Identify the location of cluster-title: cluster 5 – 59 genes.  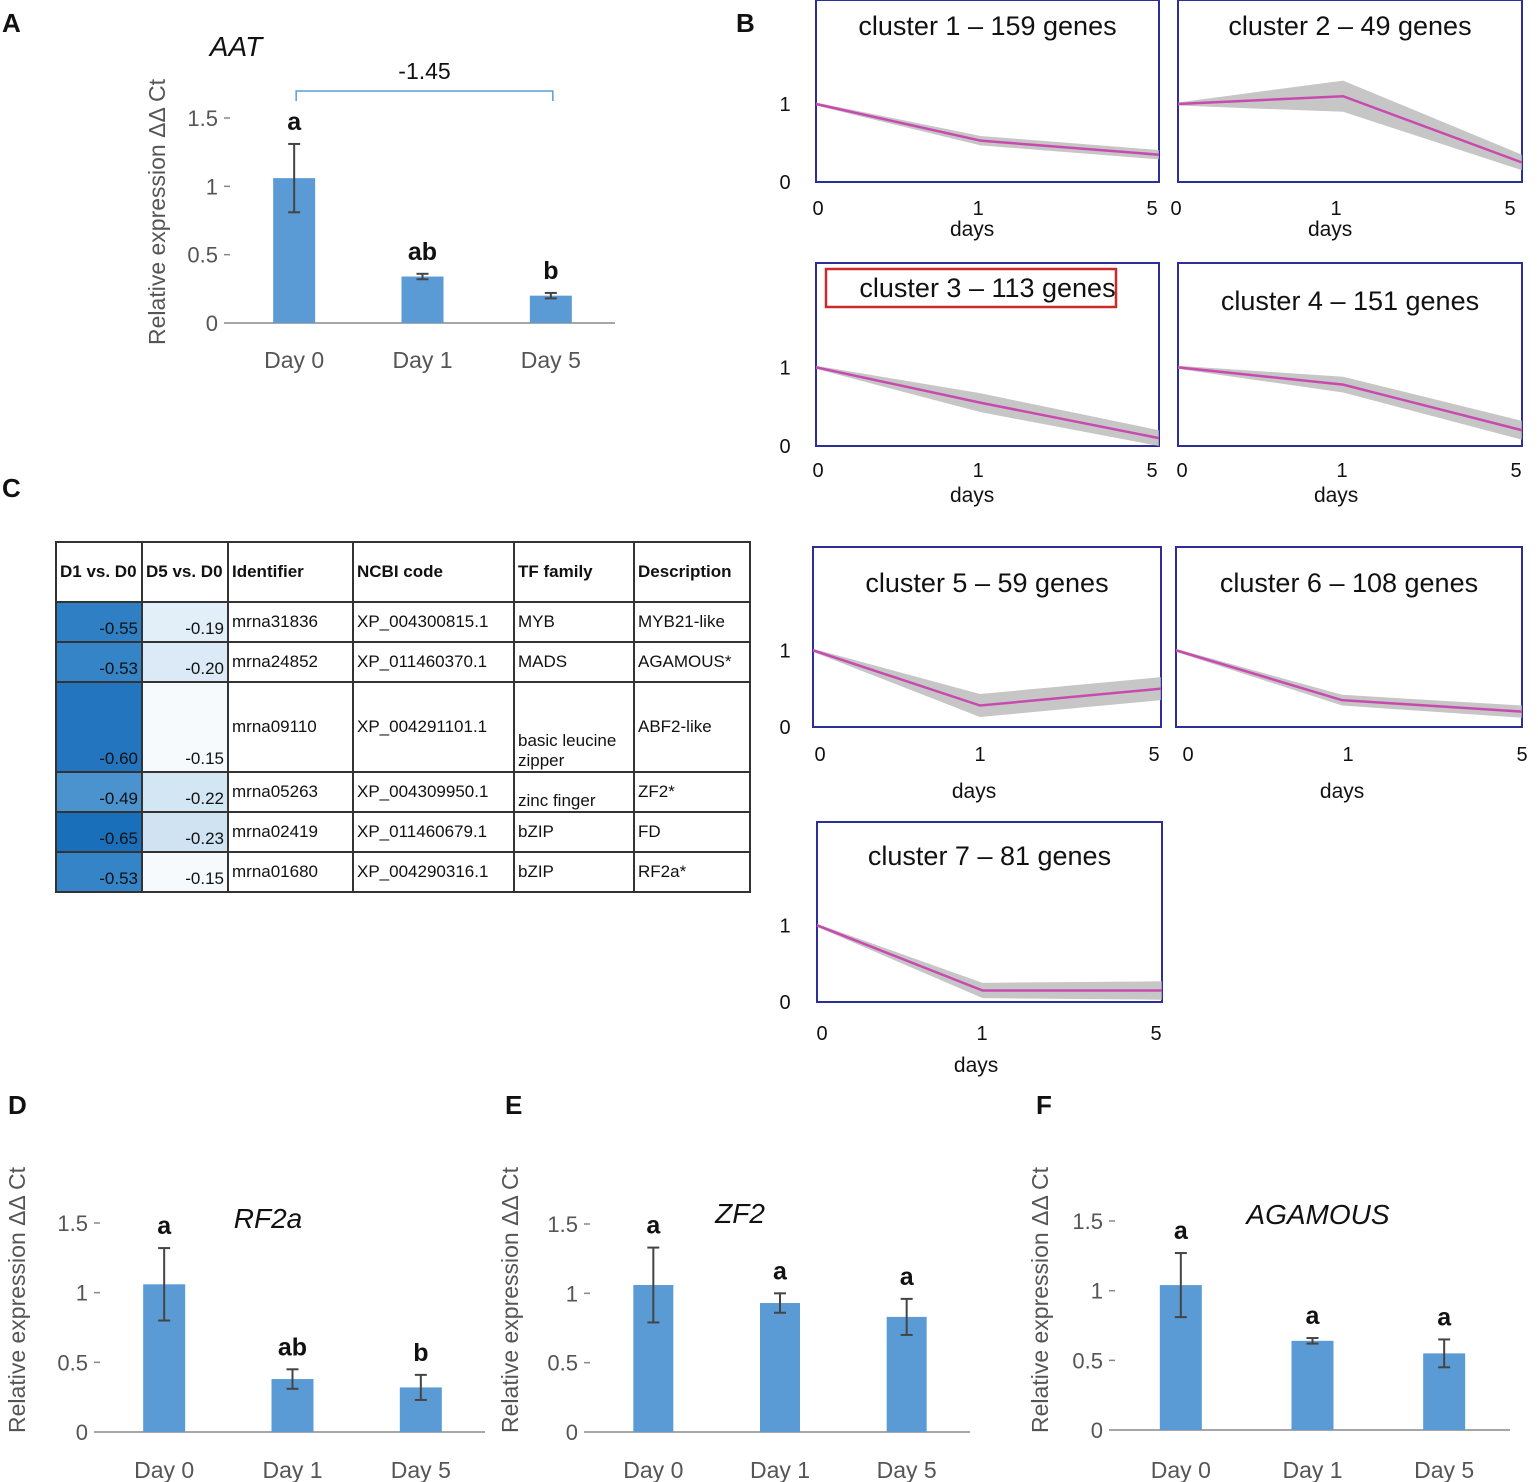
(986, 583).